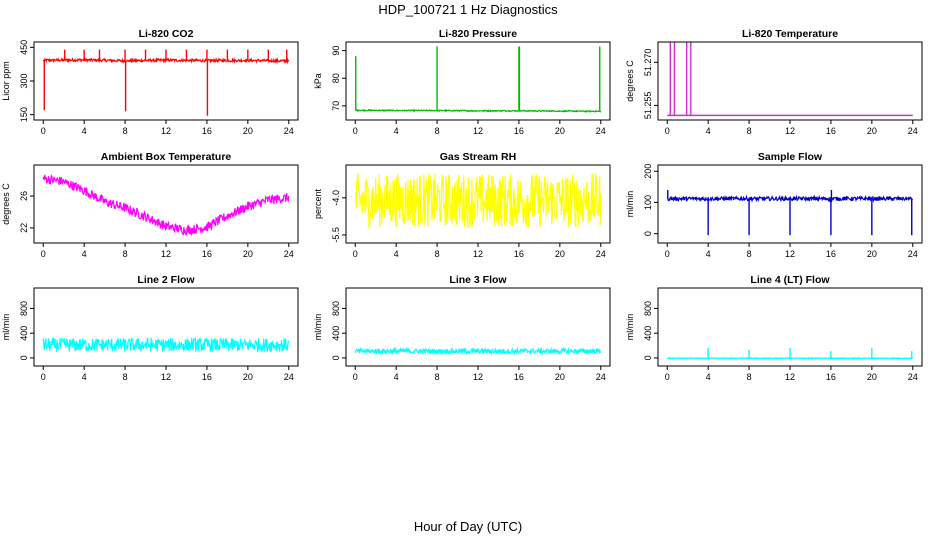  Describe the element at coordinates (24, 196) in the screenshot. I see `y-tick-label: 26` at that location.